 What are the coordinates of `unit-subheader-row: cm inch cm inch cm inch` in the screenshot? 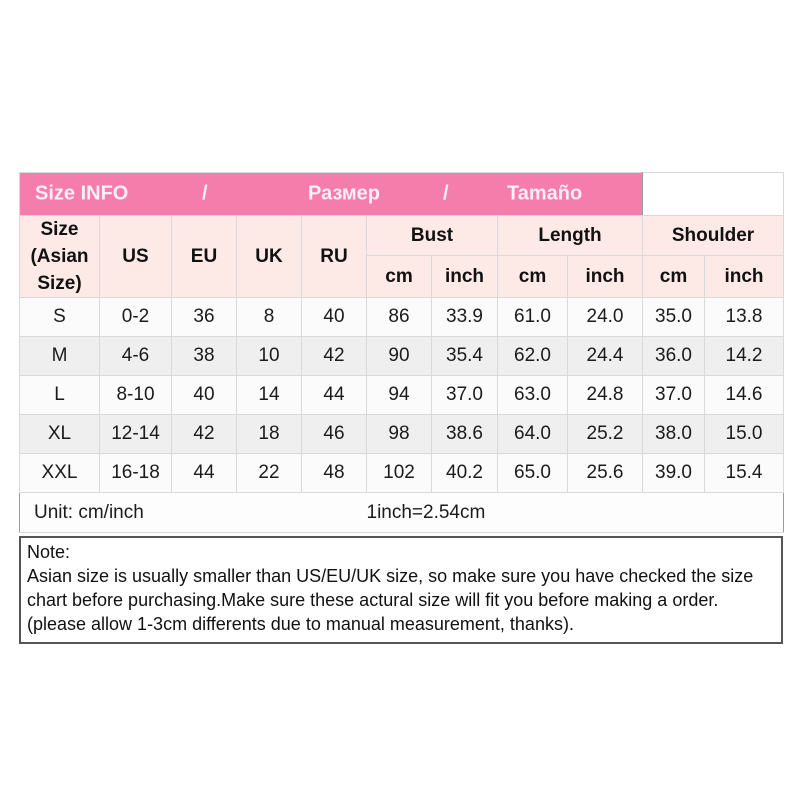 It's located at (402, 276).